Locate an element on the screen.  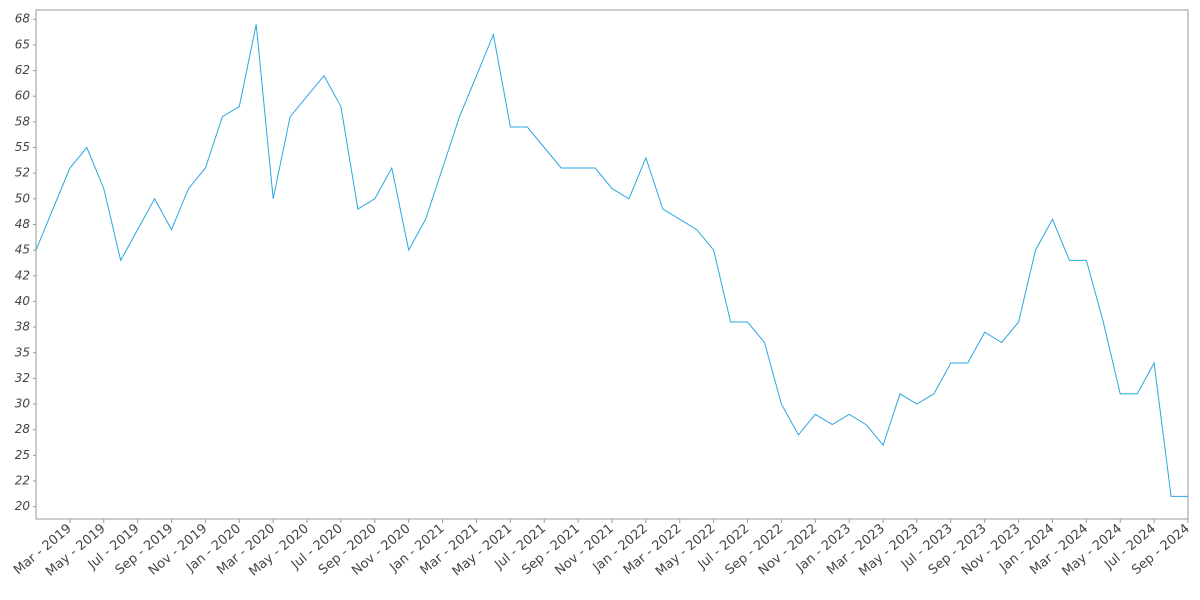
y-tick-label: 60 is located at coordinates (23, 96).